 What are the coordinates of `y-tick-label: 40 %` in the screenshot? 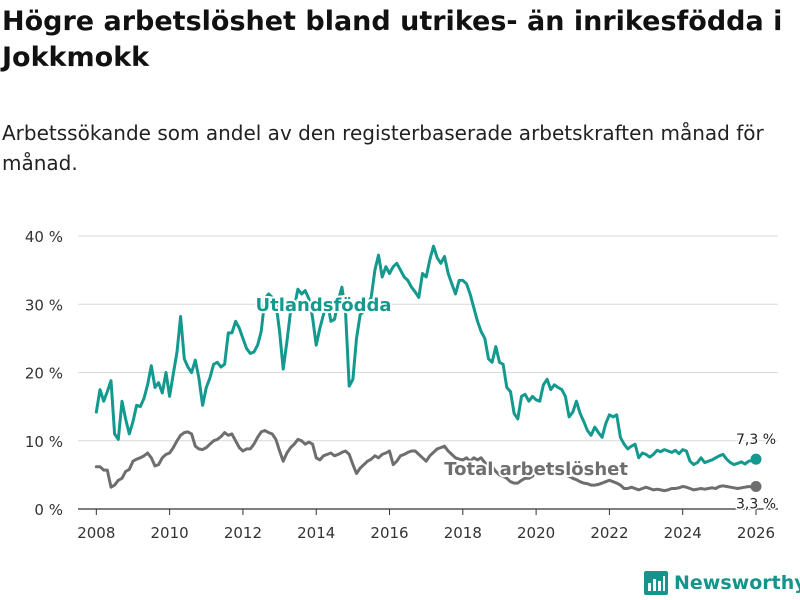 It's located at (44, 237).